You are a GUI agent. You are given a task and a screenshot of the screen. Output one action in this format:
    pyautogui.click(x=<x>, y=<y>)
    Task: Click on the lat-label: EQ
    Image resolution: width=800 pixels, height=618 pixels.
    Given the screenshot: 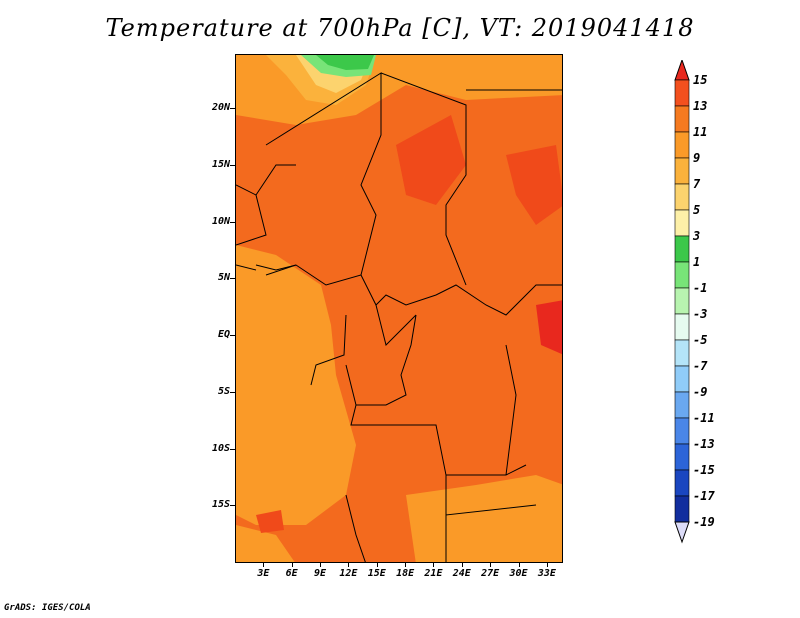 What is the action you would take?
    pyautogui.click(x=223, y=334)
    